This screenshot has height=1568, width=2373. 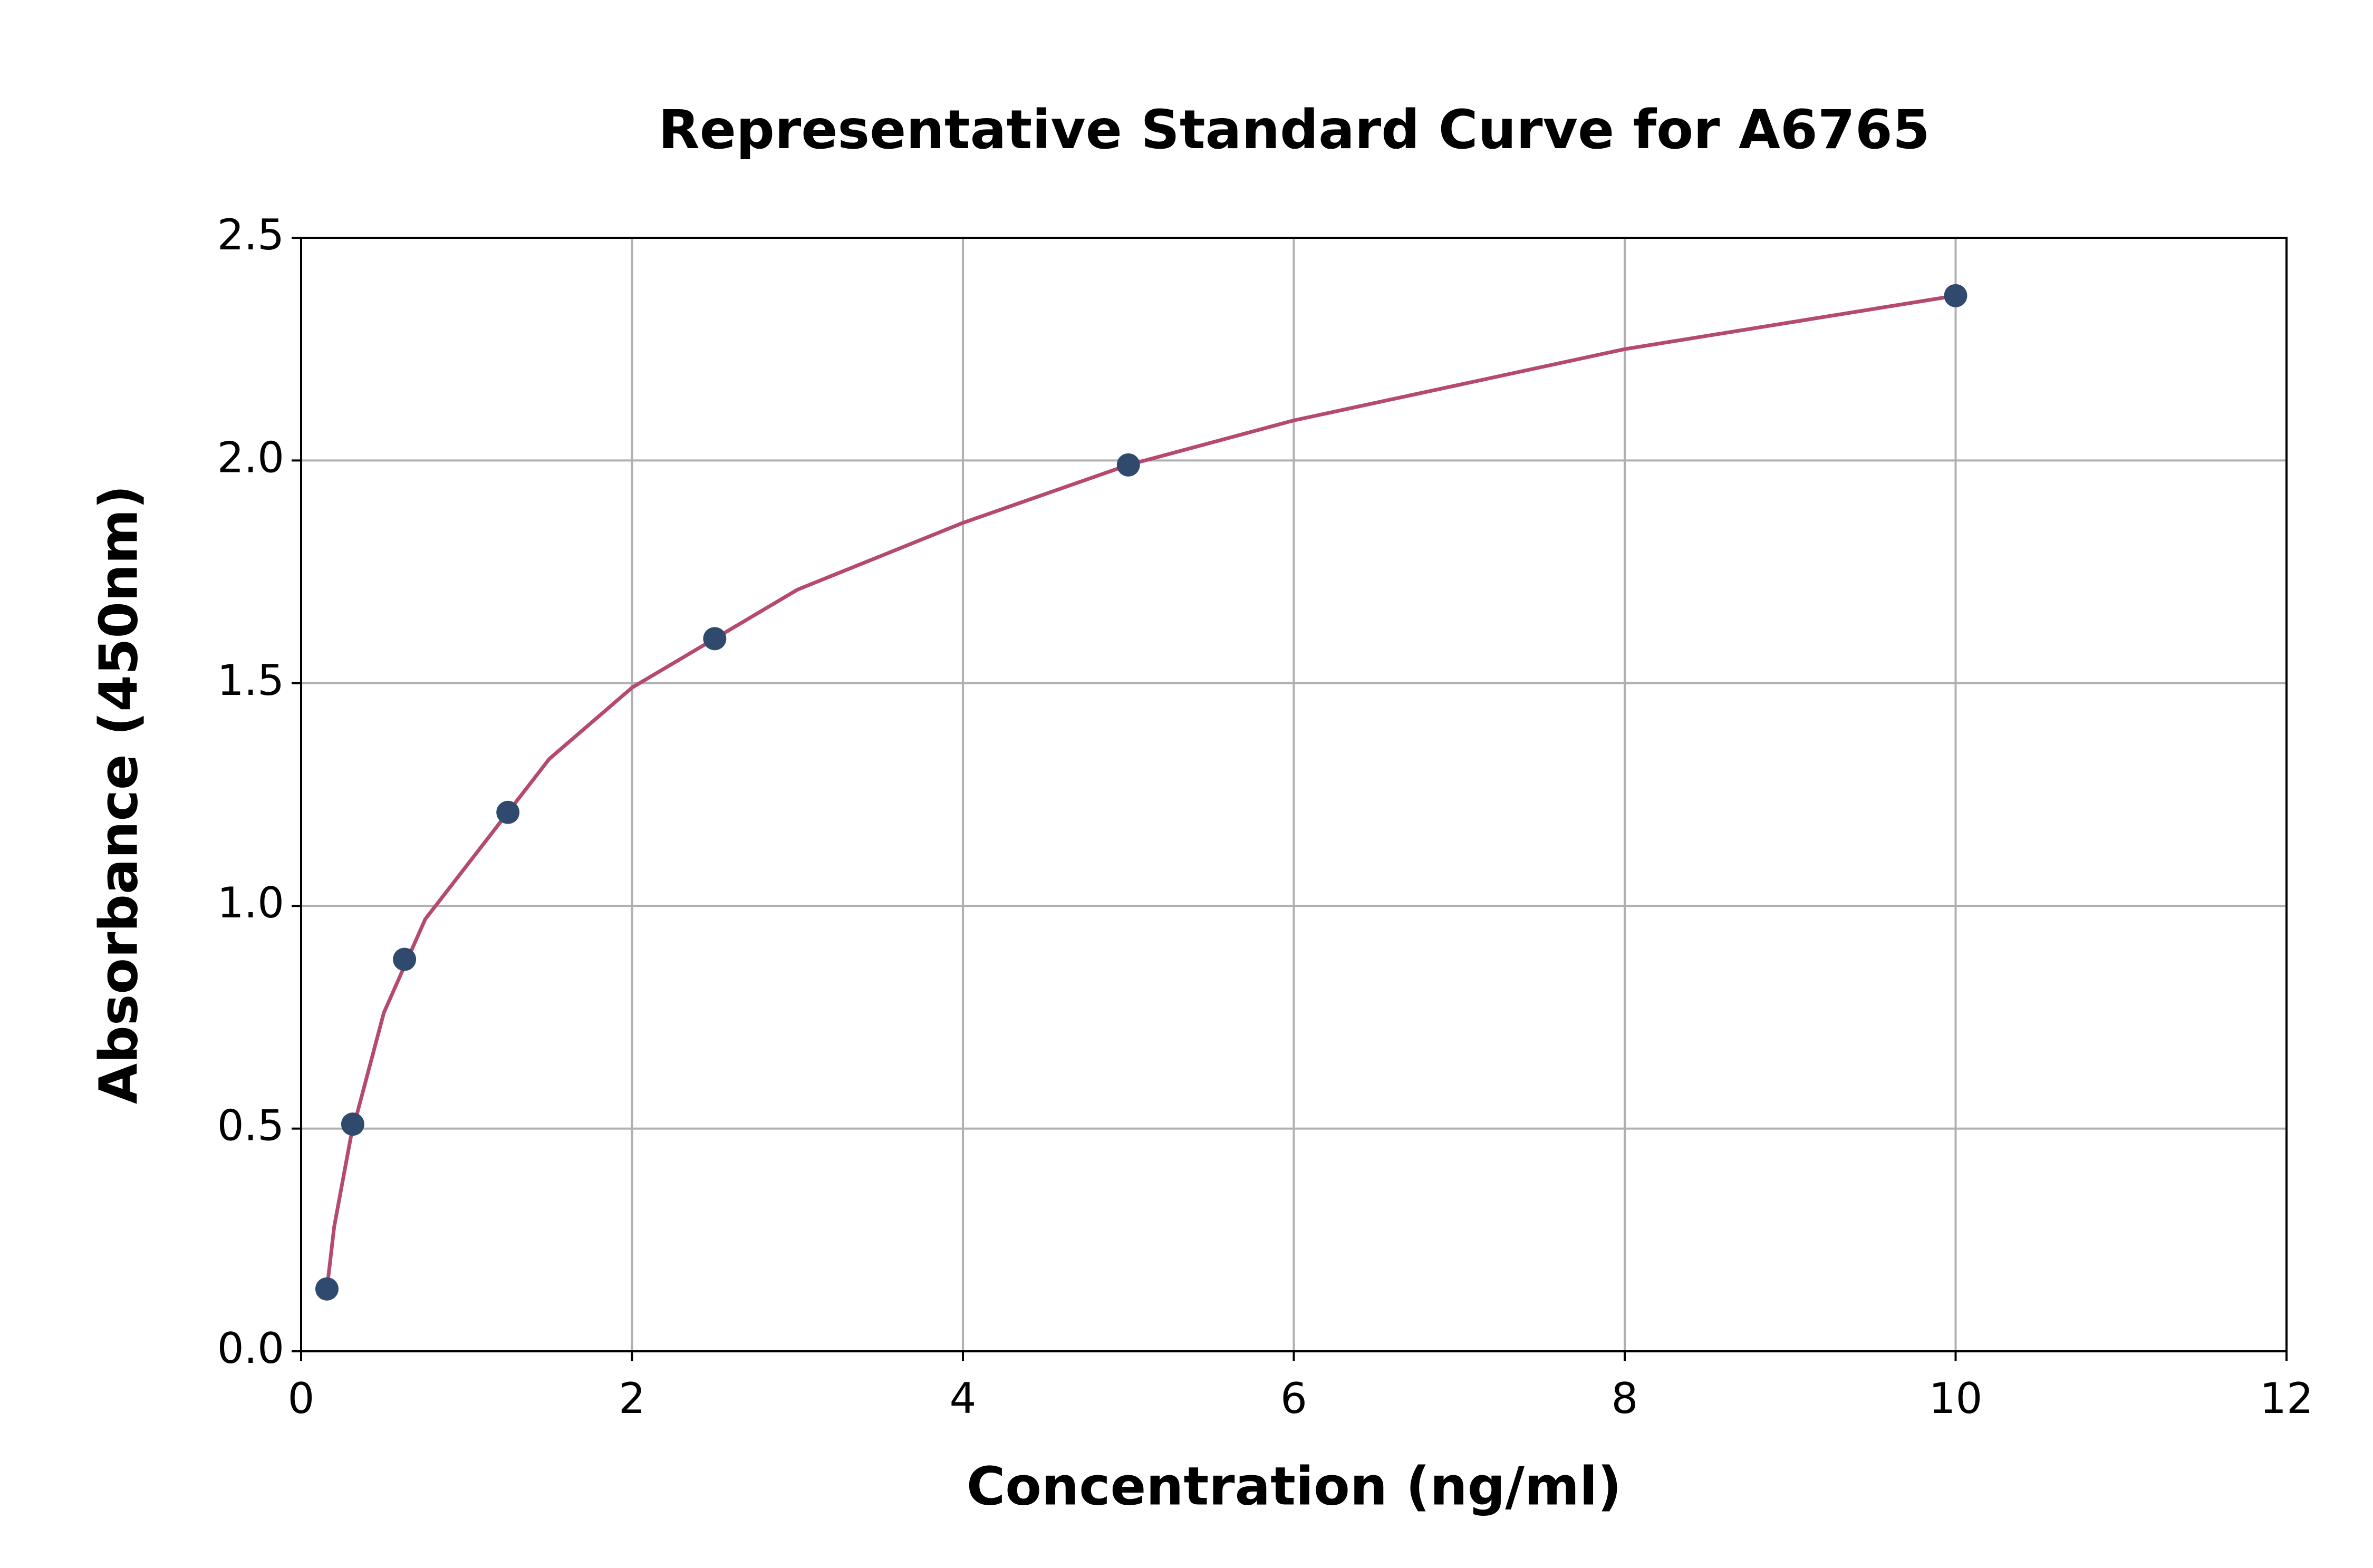 I want to click on x-tick-label: 0, so click(x=301, y=1398).